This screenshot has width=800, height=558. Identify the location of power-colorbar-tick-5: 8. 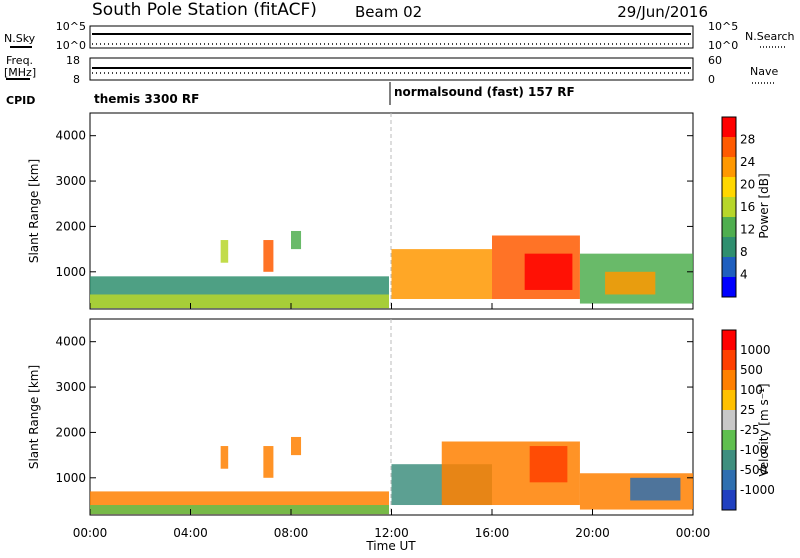
(744, 252).